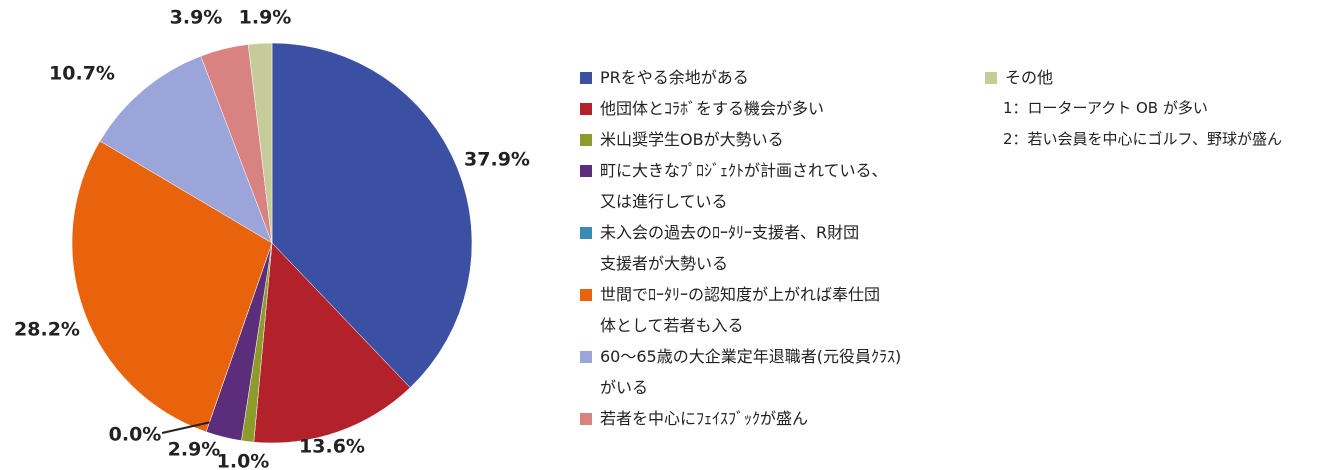  What do you see at coordinates (1029, 77) in the screenshot?
I see `legend-label: その他` at bounding box center [1029, 77].